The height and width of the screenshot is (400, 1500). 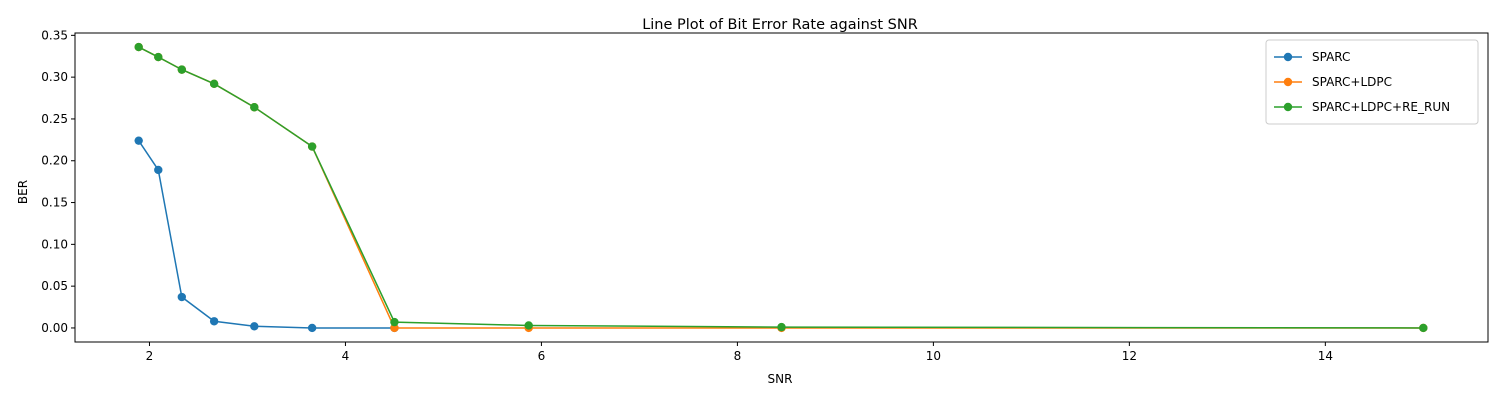 I want to click on x-tick-label: 4, so click(x=346, y=356).